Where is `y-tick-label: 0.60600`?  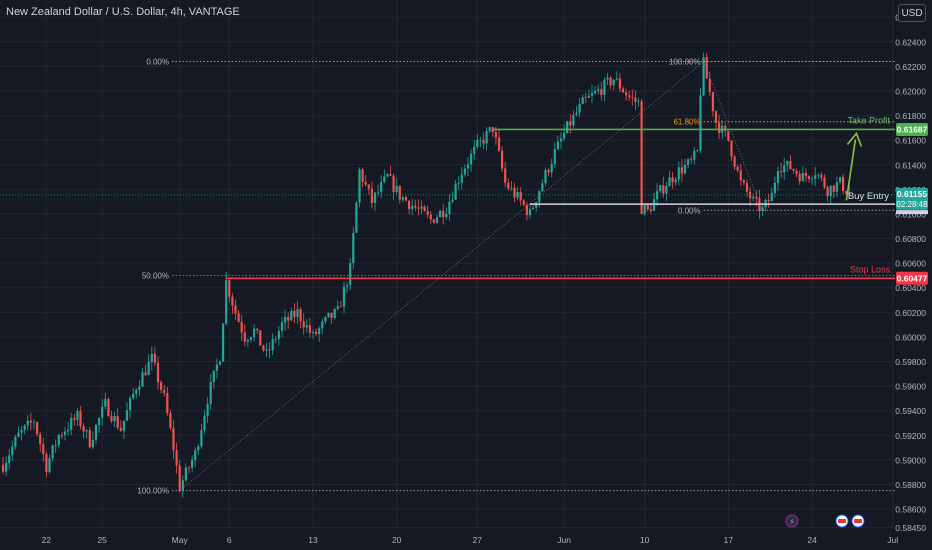
y-tick-label: 0.60600 is located at coordinates (910, 264).